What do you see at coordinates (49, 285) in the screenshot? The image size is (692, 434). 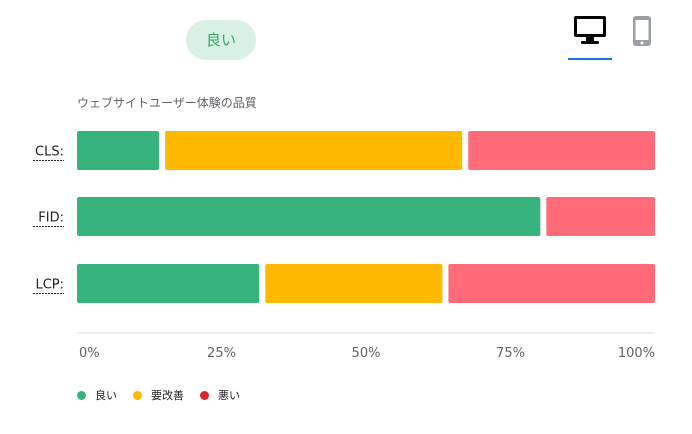 I see `category-label: LCP:` at bounding box center [49, 285].